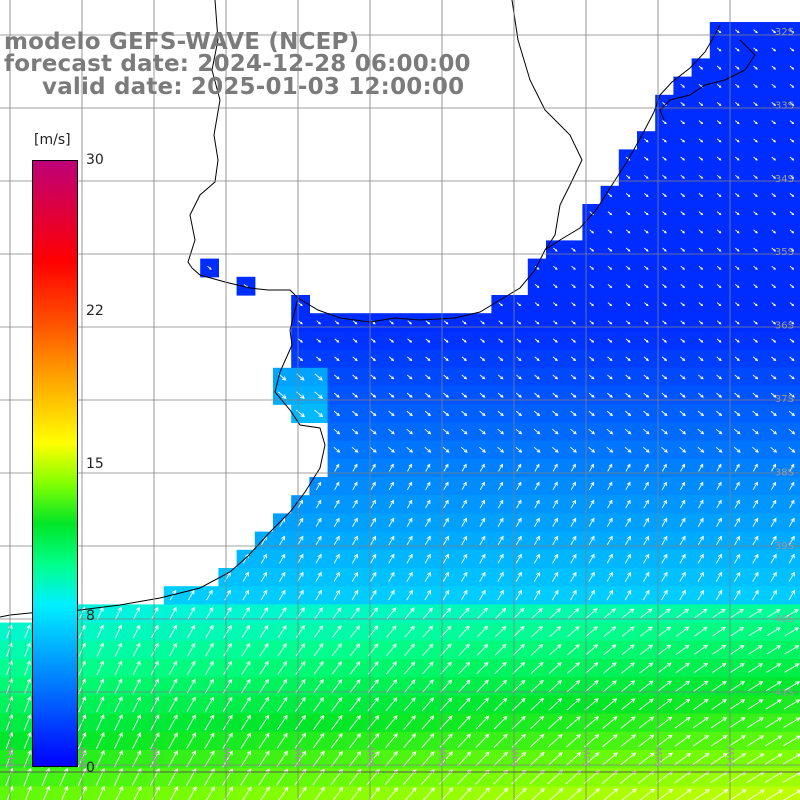 Image resolution: width=800 pixels, height=800 pixels. What do you see at coordinates (95, 311) in the screenshot?
I see `colorbar-tick-22: 22` at bounding box center [95, 311].